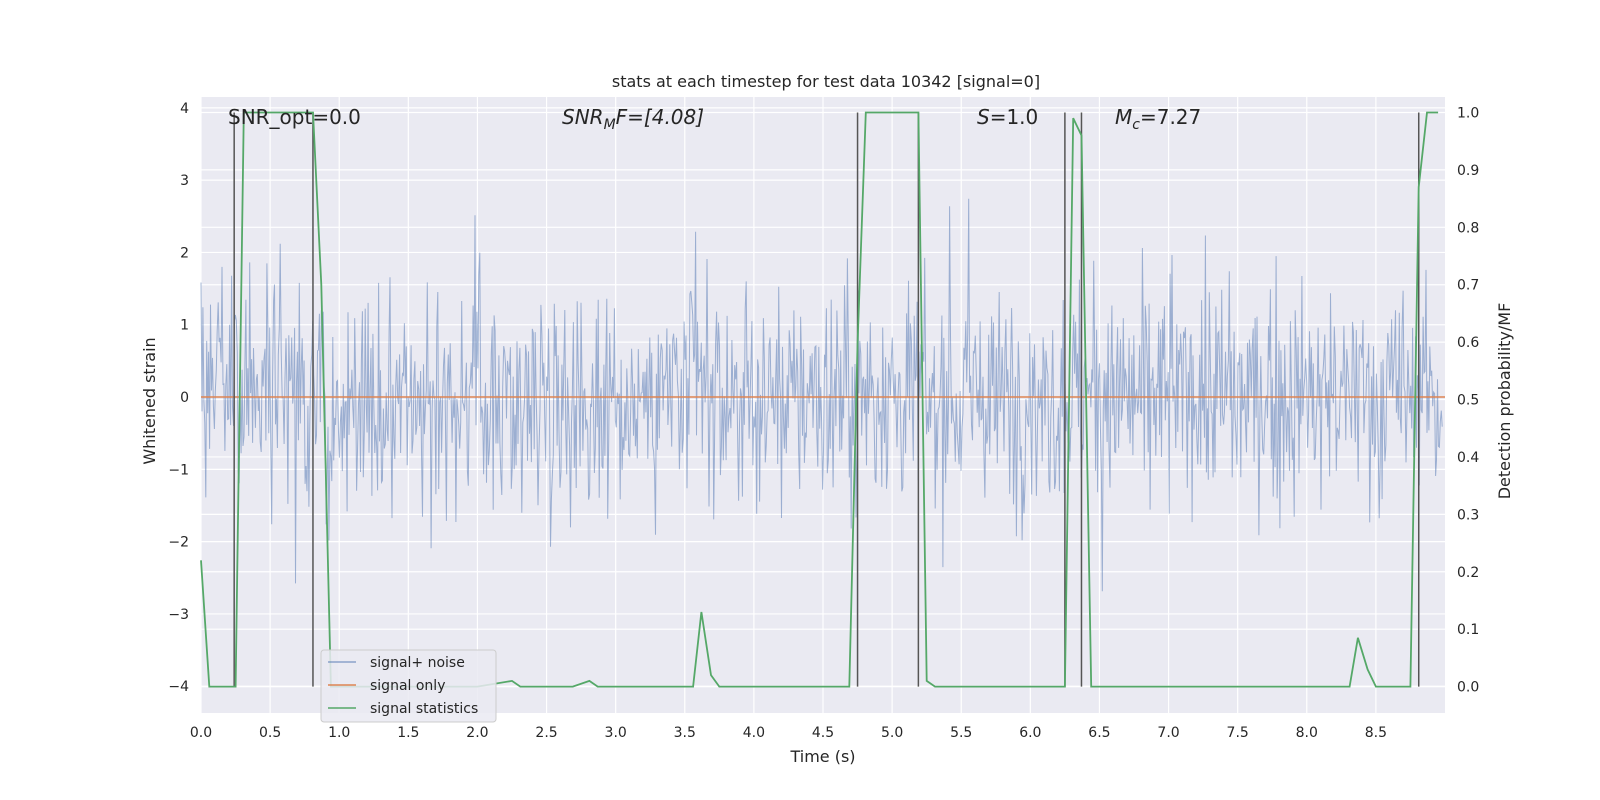  What do you see at coordinates (1168, 733) in the screenshot?
I see `x-tick-label: 7.0` at bounding box center [1168, 733].